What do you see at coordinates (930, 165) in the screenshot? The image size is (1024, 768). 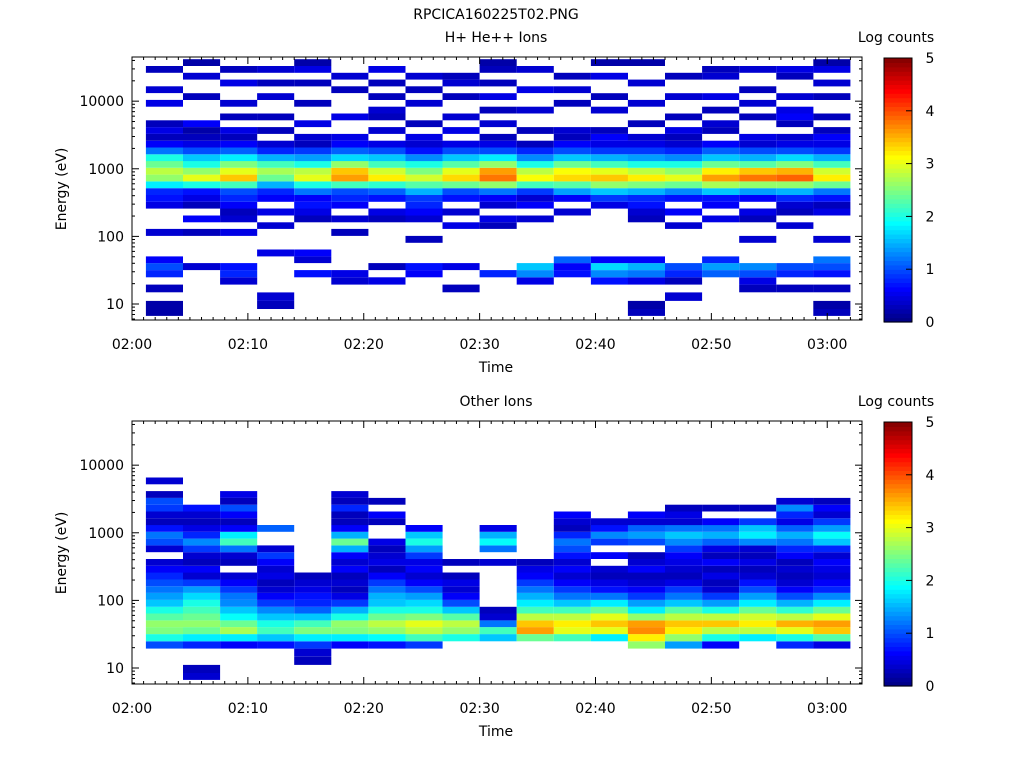 I see `colorbar-tick-label: 3` at bounding box center [930, 165].